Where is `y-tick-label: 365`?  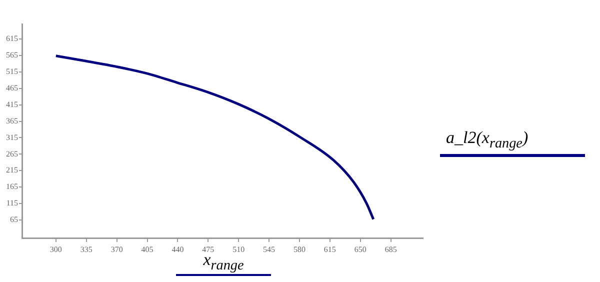 y-tick-label: 365 is located at coordinates (12, 121).